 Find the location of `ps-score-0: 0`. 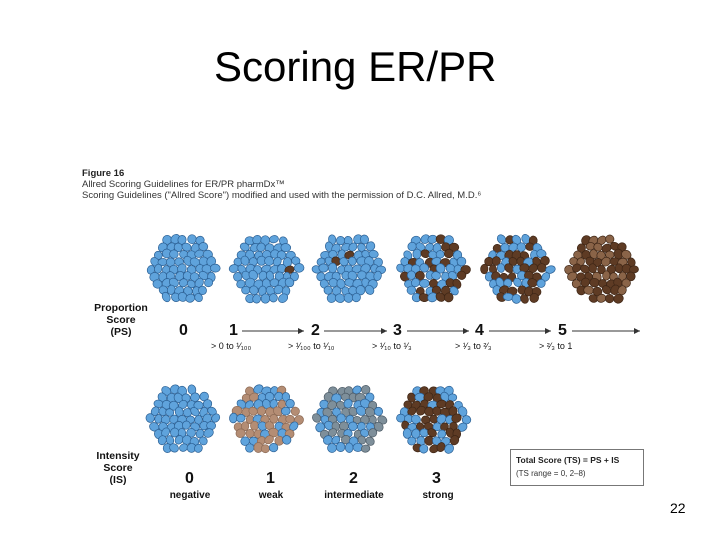

ps-score-0: 0 is located at coordinates (183, 330).